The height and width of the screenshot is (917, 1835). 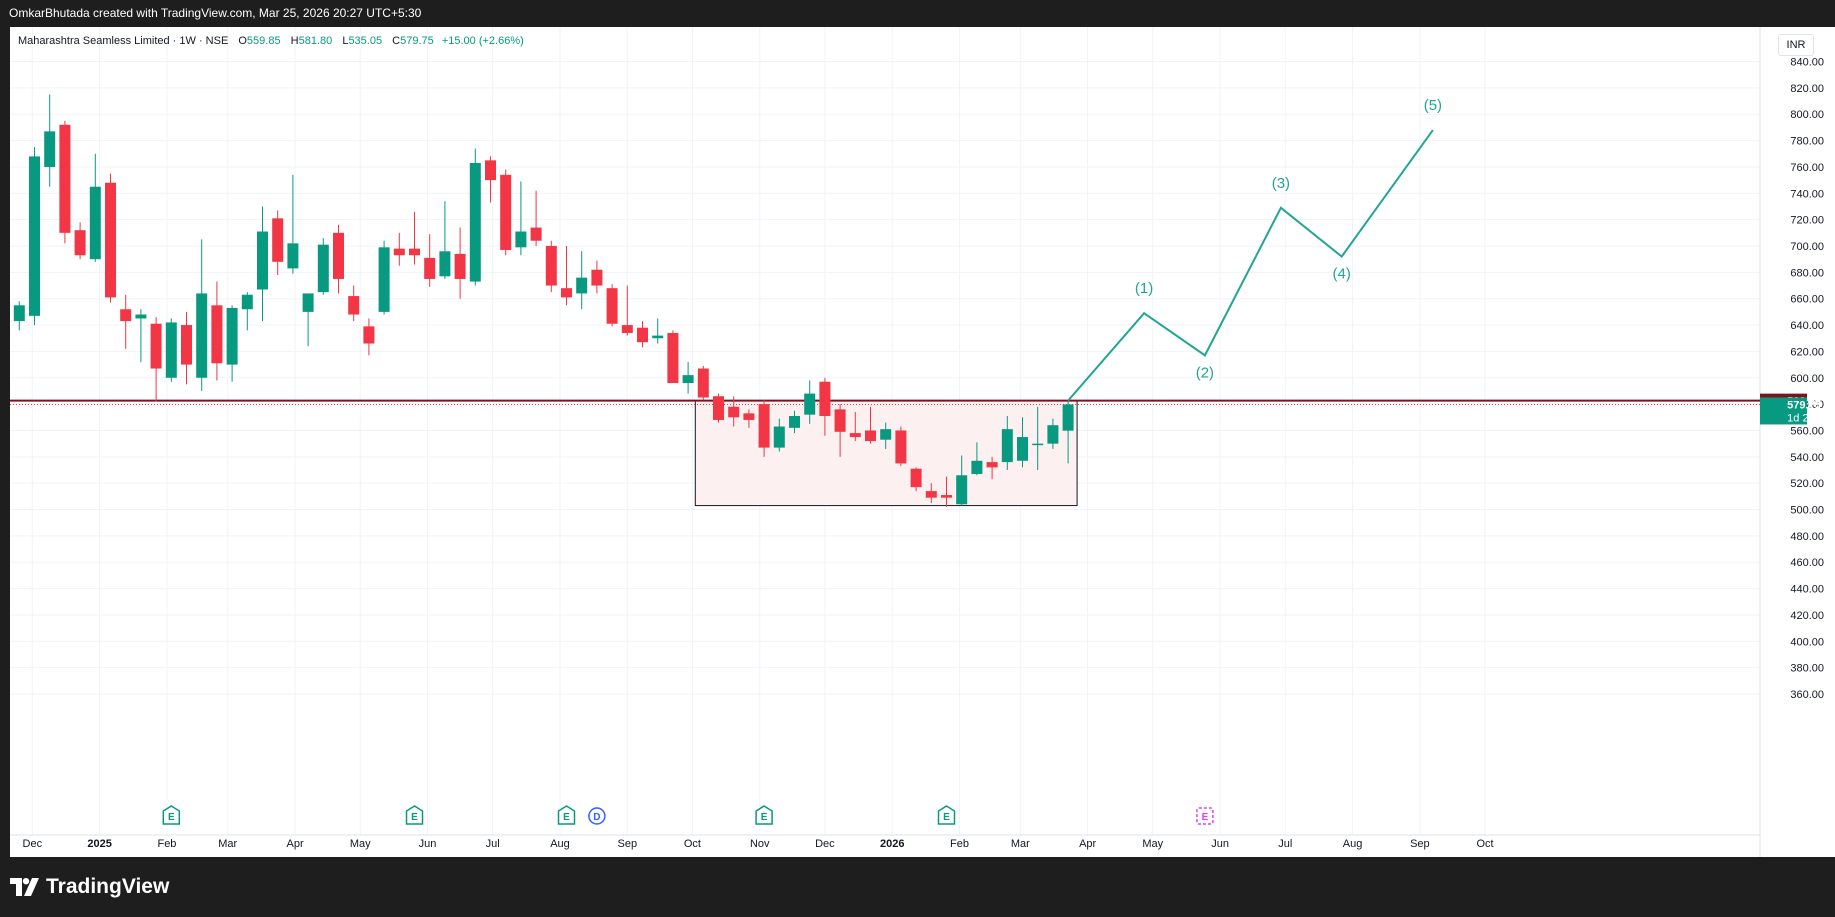 What do you see at coordinates (1807, 326) in the screenshot?
I see `price-tick-label: 640.00` at bounding box center [1807, 326].